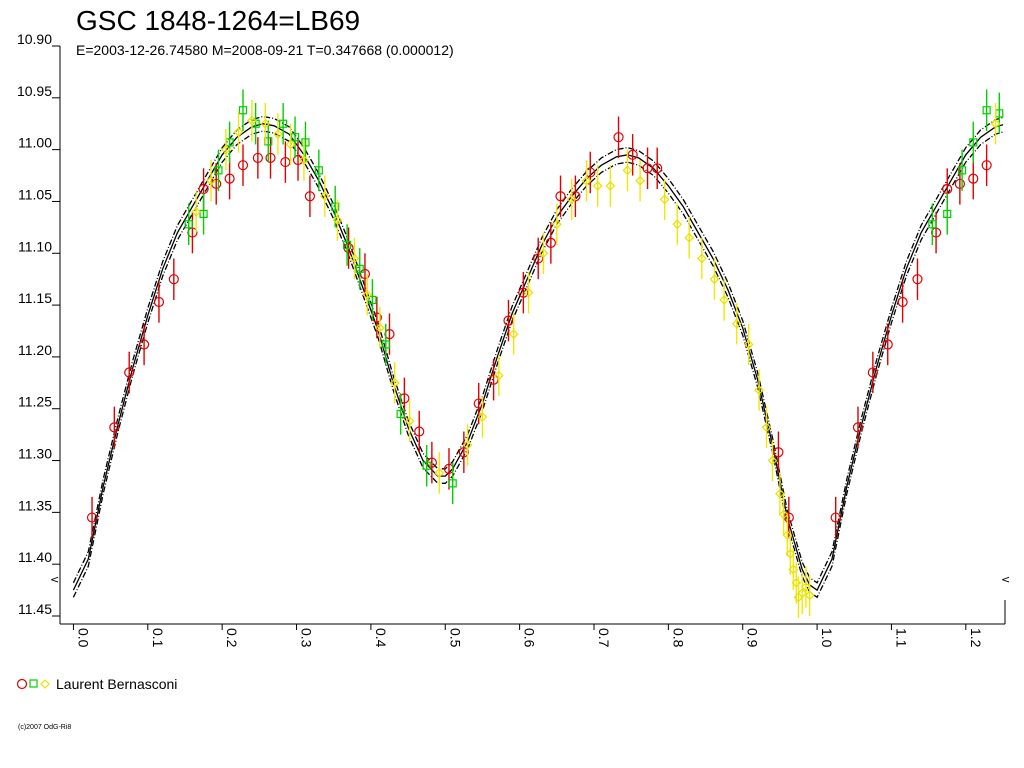  Describe the element at coordinates (158, 638) in the screenshot. I see `x-tick-label: 0.1` at that location.